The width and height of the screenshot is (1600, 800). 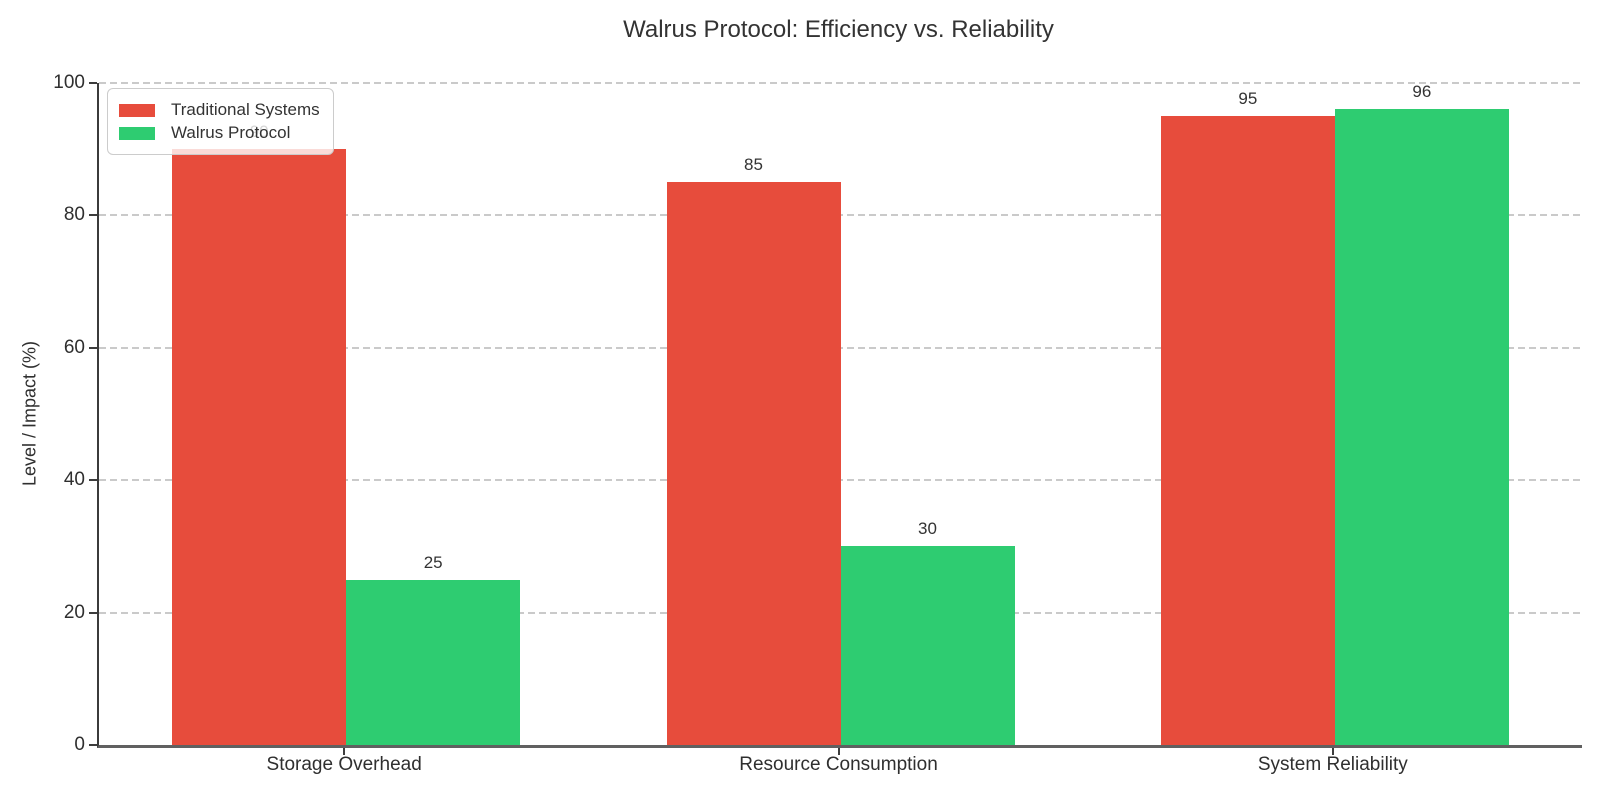 What do you see at coordinates (1248, 99) in the screenshot?
I see `bar-value-label: 95` at bounding box center [1248, 99].